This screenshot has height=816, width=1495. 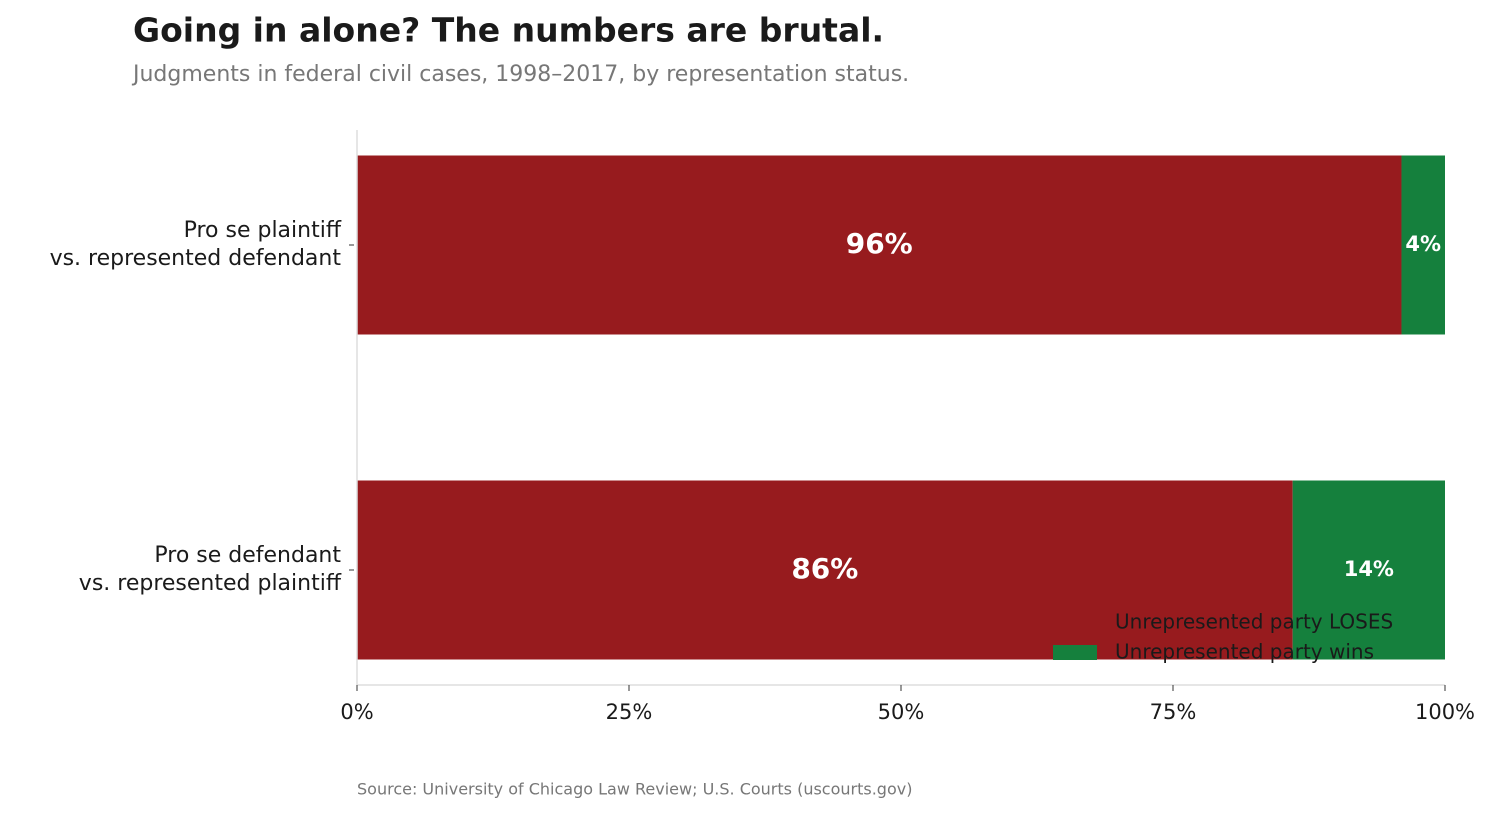 I want to click on value-label: 14%, so click(x=1369, y=569).